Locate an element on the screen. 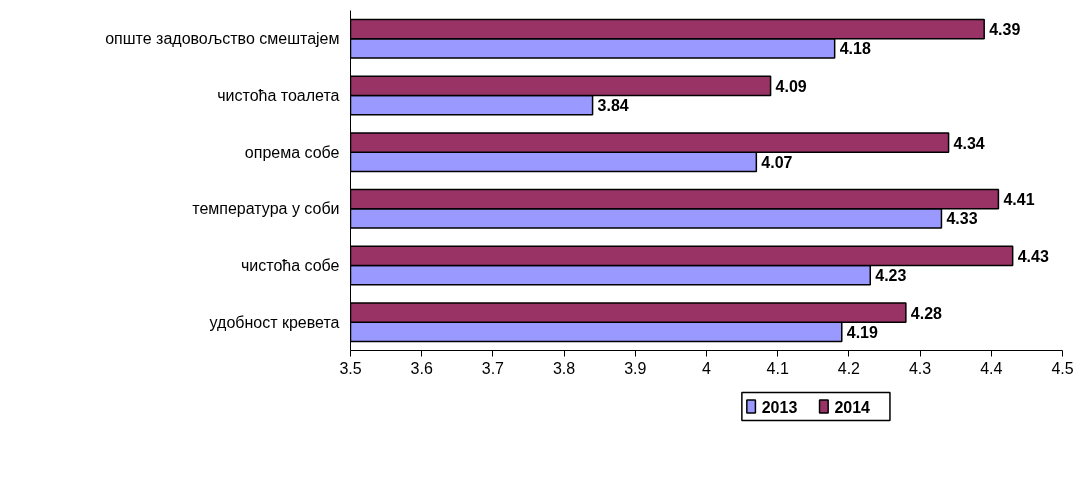  legend-label: 2013 is located at coordinates (779, 407).